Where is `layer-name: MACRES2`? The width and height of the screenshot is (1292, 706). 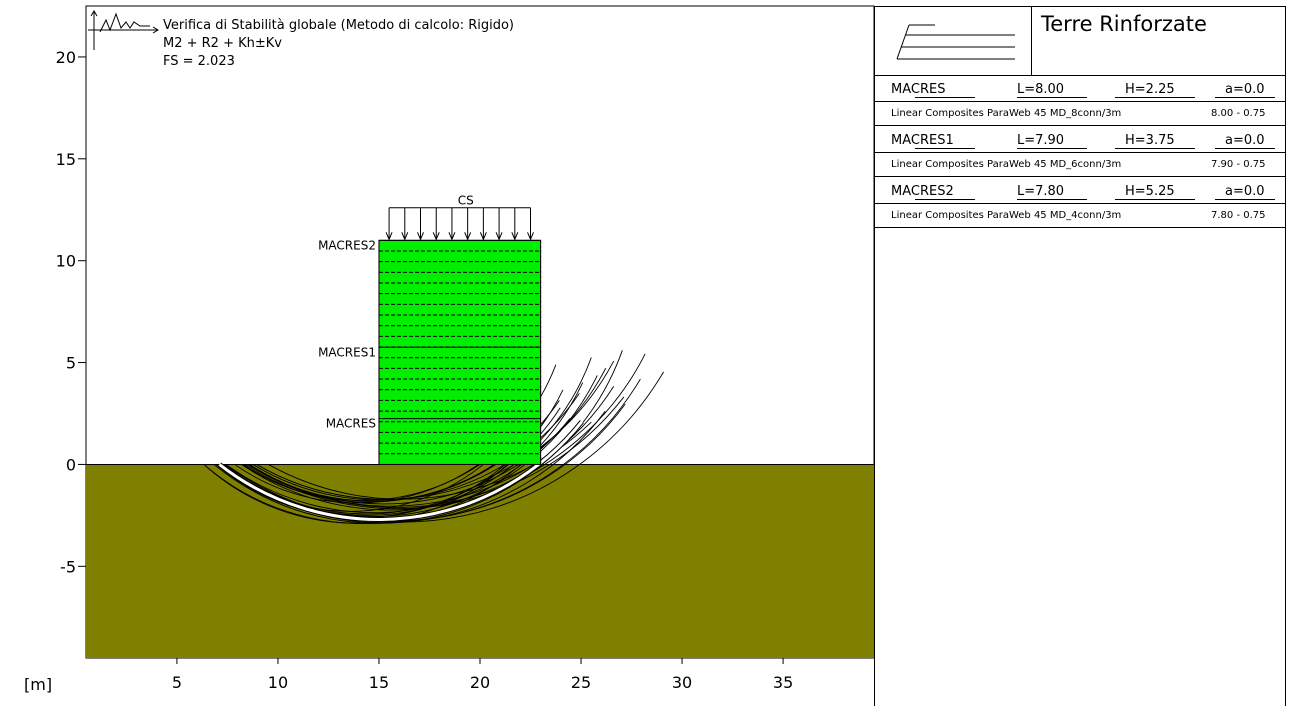
layer-name: MACRES2 is located at coordinates (922, 191).